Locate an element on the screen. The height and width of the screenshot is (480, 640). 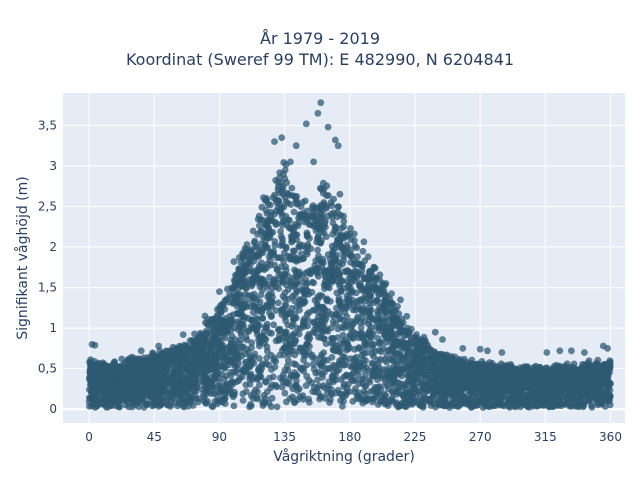
chart-title-line-1: År 1979 - 2019 is located at coordinates (320, 38).